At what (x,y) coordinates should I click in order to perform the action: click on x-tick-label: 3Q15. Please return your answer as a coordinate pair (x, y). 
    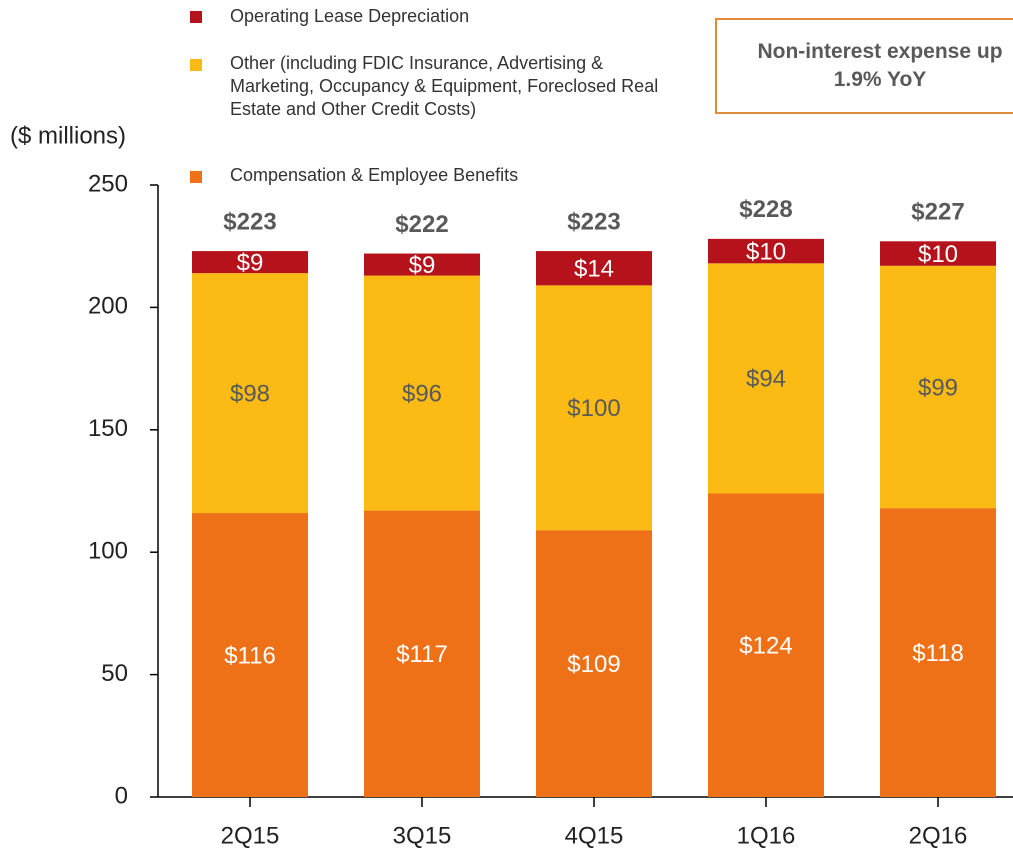
    Looking at the image, I should click on (422, 835).